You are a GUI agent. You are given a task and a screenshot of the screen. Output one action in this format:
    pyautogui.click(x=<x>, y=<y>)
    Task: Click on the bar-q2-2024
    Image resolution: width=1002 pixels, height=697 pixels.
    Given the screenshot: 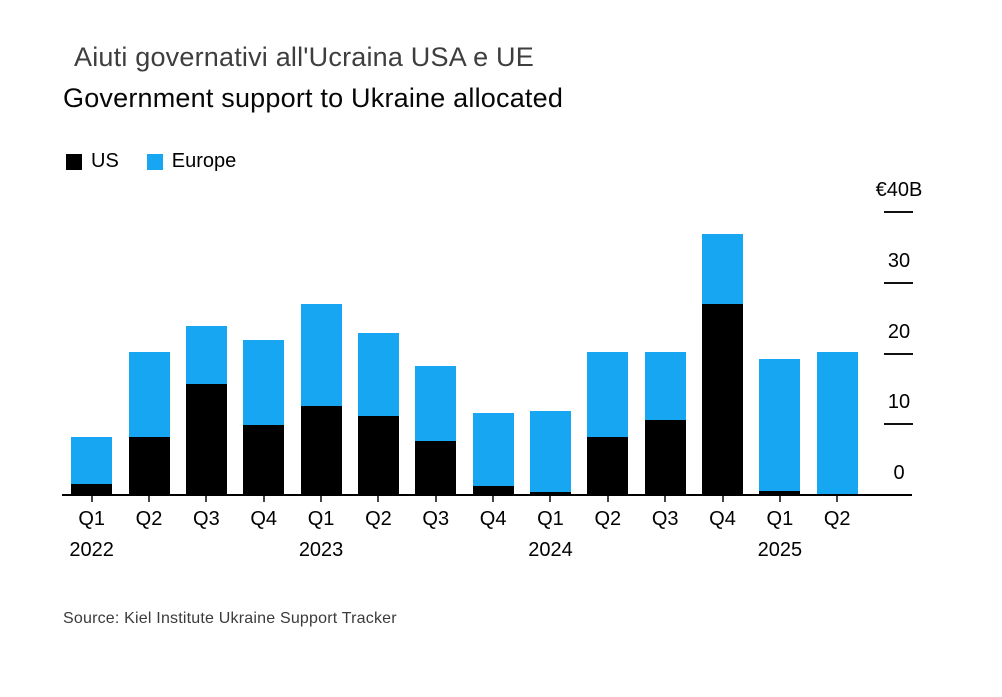 What is the action you would take?
    pyautogui.click(x=608, y=422)
    